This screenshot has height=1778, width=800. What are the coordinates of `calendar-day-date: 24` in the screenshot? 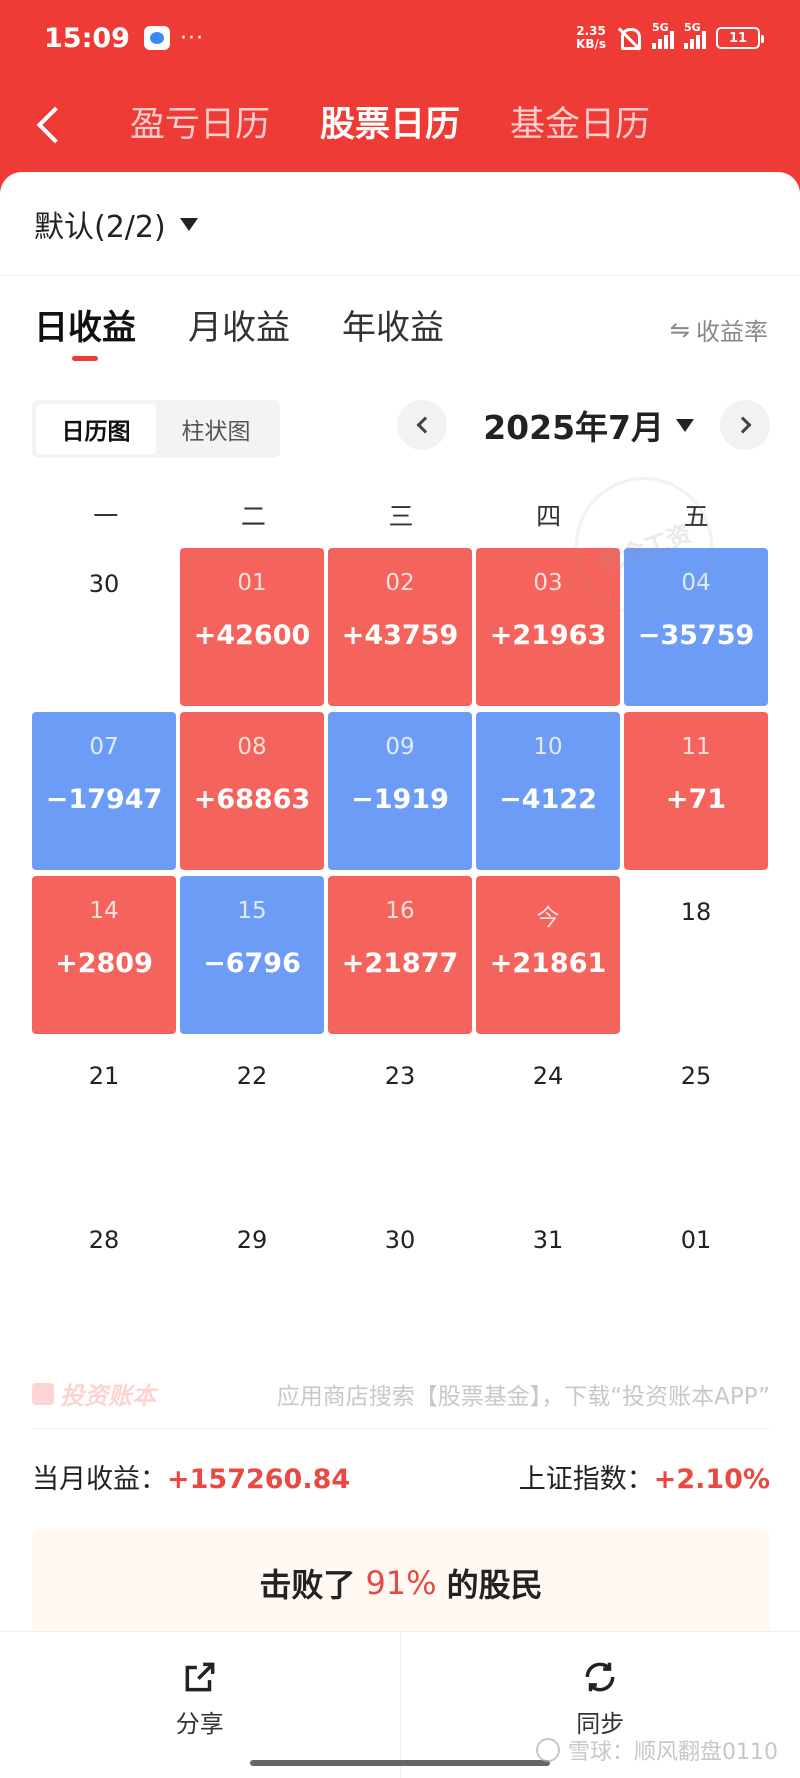 It's located at (548, 1076).